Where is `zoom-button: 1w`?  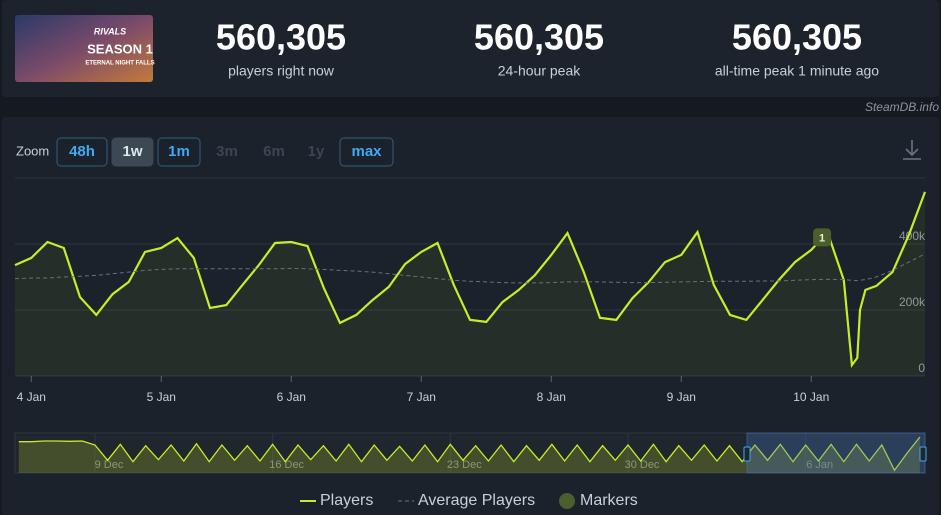
zoom-button: 1w is located at coordinates (132, 152).